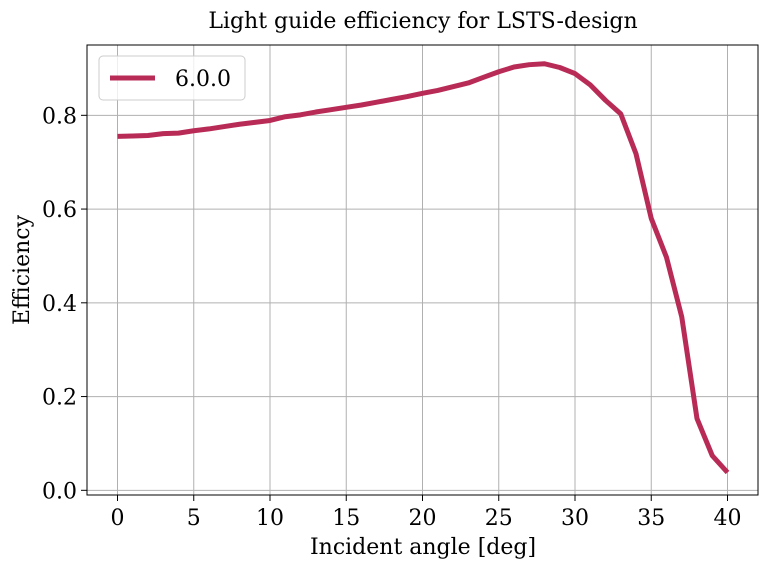  What do you see at coordinates (499, 518) in the screenshot?
I see `x-tick-label: 25` at bounding box center [499, 518].